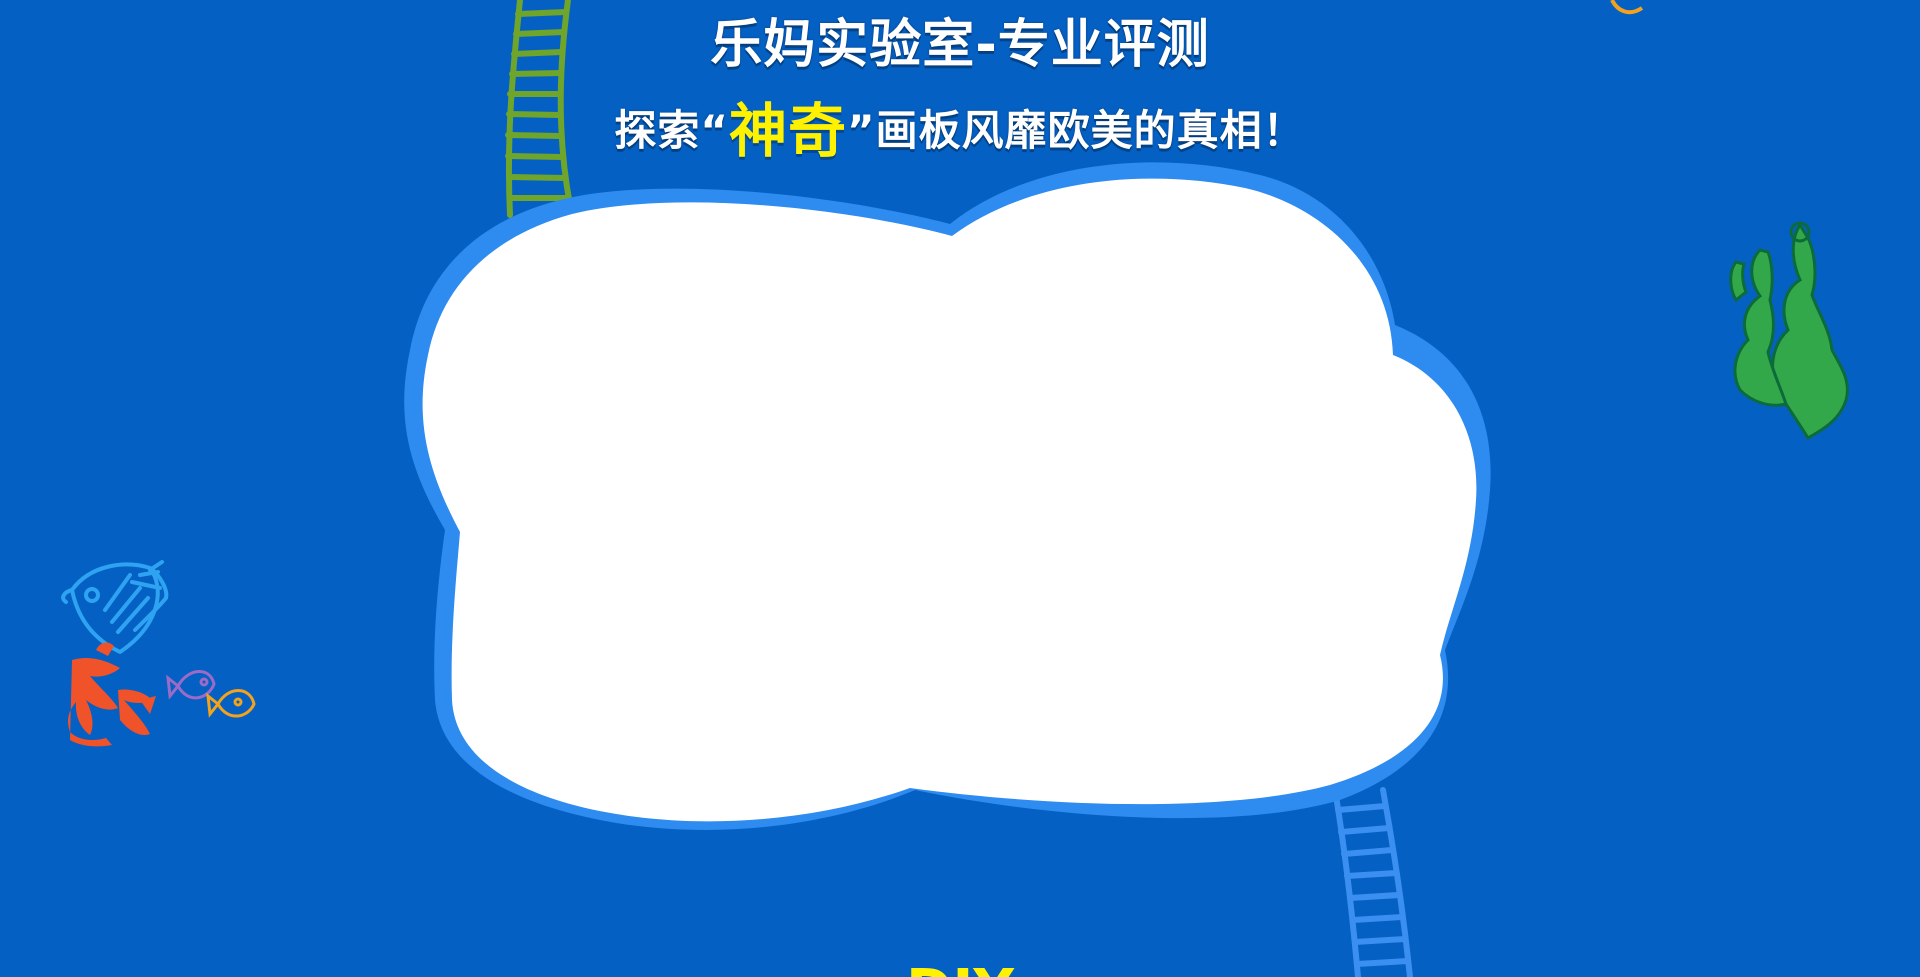  Describe the element at coordinates (787, 131) in the screenshot. I see `subtitle-highlight: 神奇` at that location.